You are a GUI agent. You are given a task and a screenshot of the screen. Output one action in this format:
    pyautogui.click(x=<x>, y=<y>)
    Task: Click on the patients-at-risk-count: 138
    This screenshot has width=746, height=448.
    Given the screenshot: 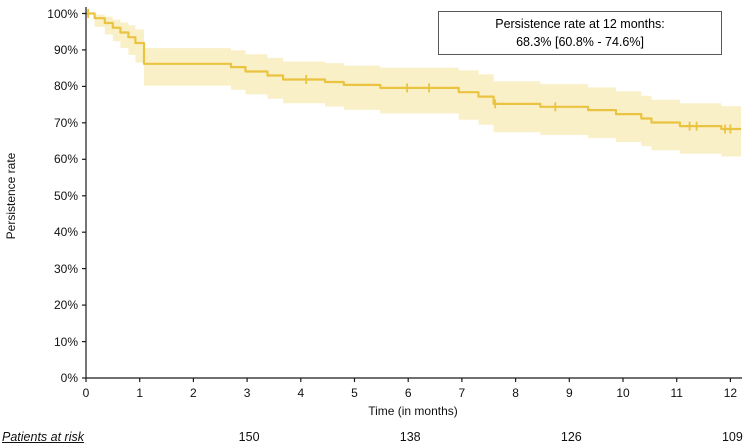 What is the action you would take?
    pyautogui.click(x=410, y=437)
    